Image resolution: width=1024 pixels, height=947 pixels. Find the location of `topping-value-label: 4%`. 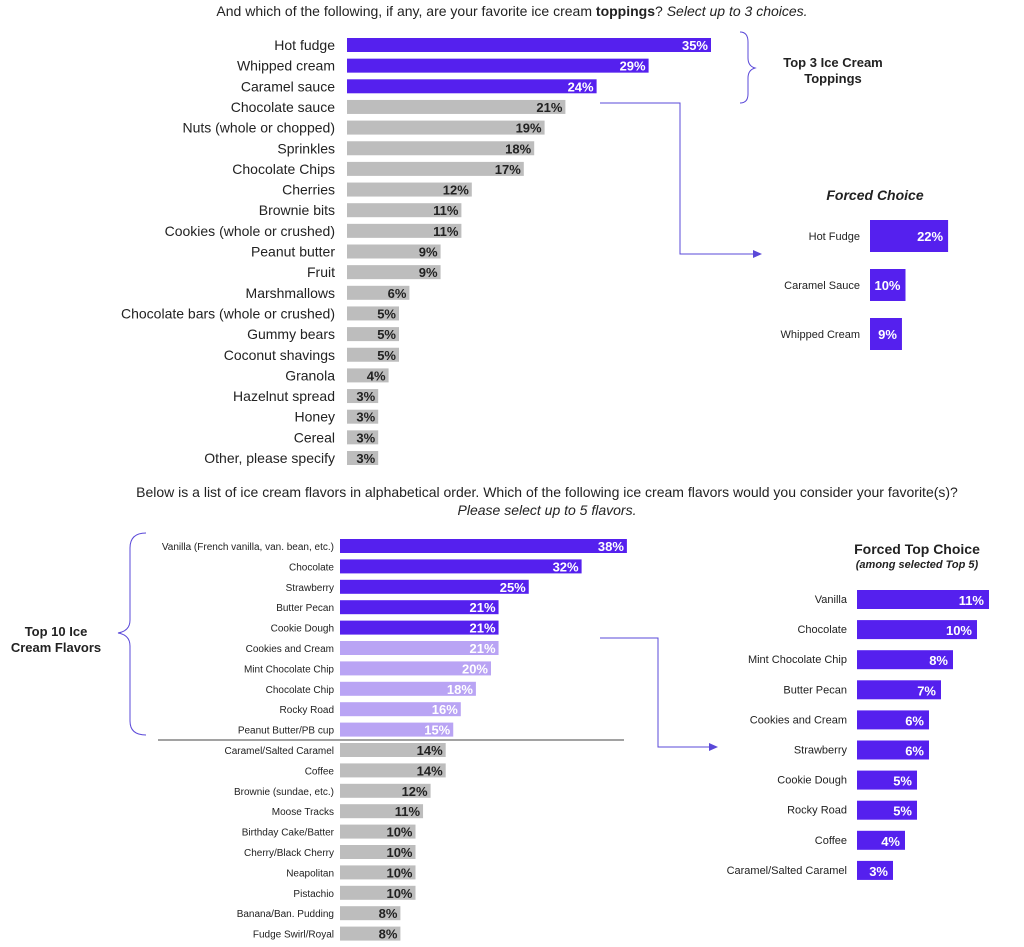

topping-value-label: 4% is located at coordinates (376, 375).